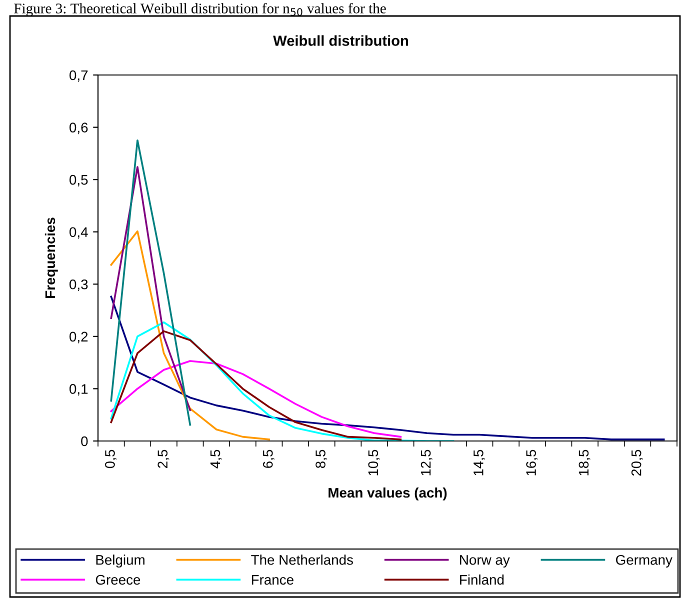 This screenshot has height=599, width=682. I want to click on x-tick-label: 18,5, so click(584, 463).